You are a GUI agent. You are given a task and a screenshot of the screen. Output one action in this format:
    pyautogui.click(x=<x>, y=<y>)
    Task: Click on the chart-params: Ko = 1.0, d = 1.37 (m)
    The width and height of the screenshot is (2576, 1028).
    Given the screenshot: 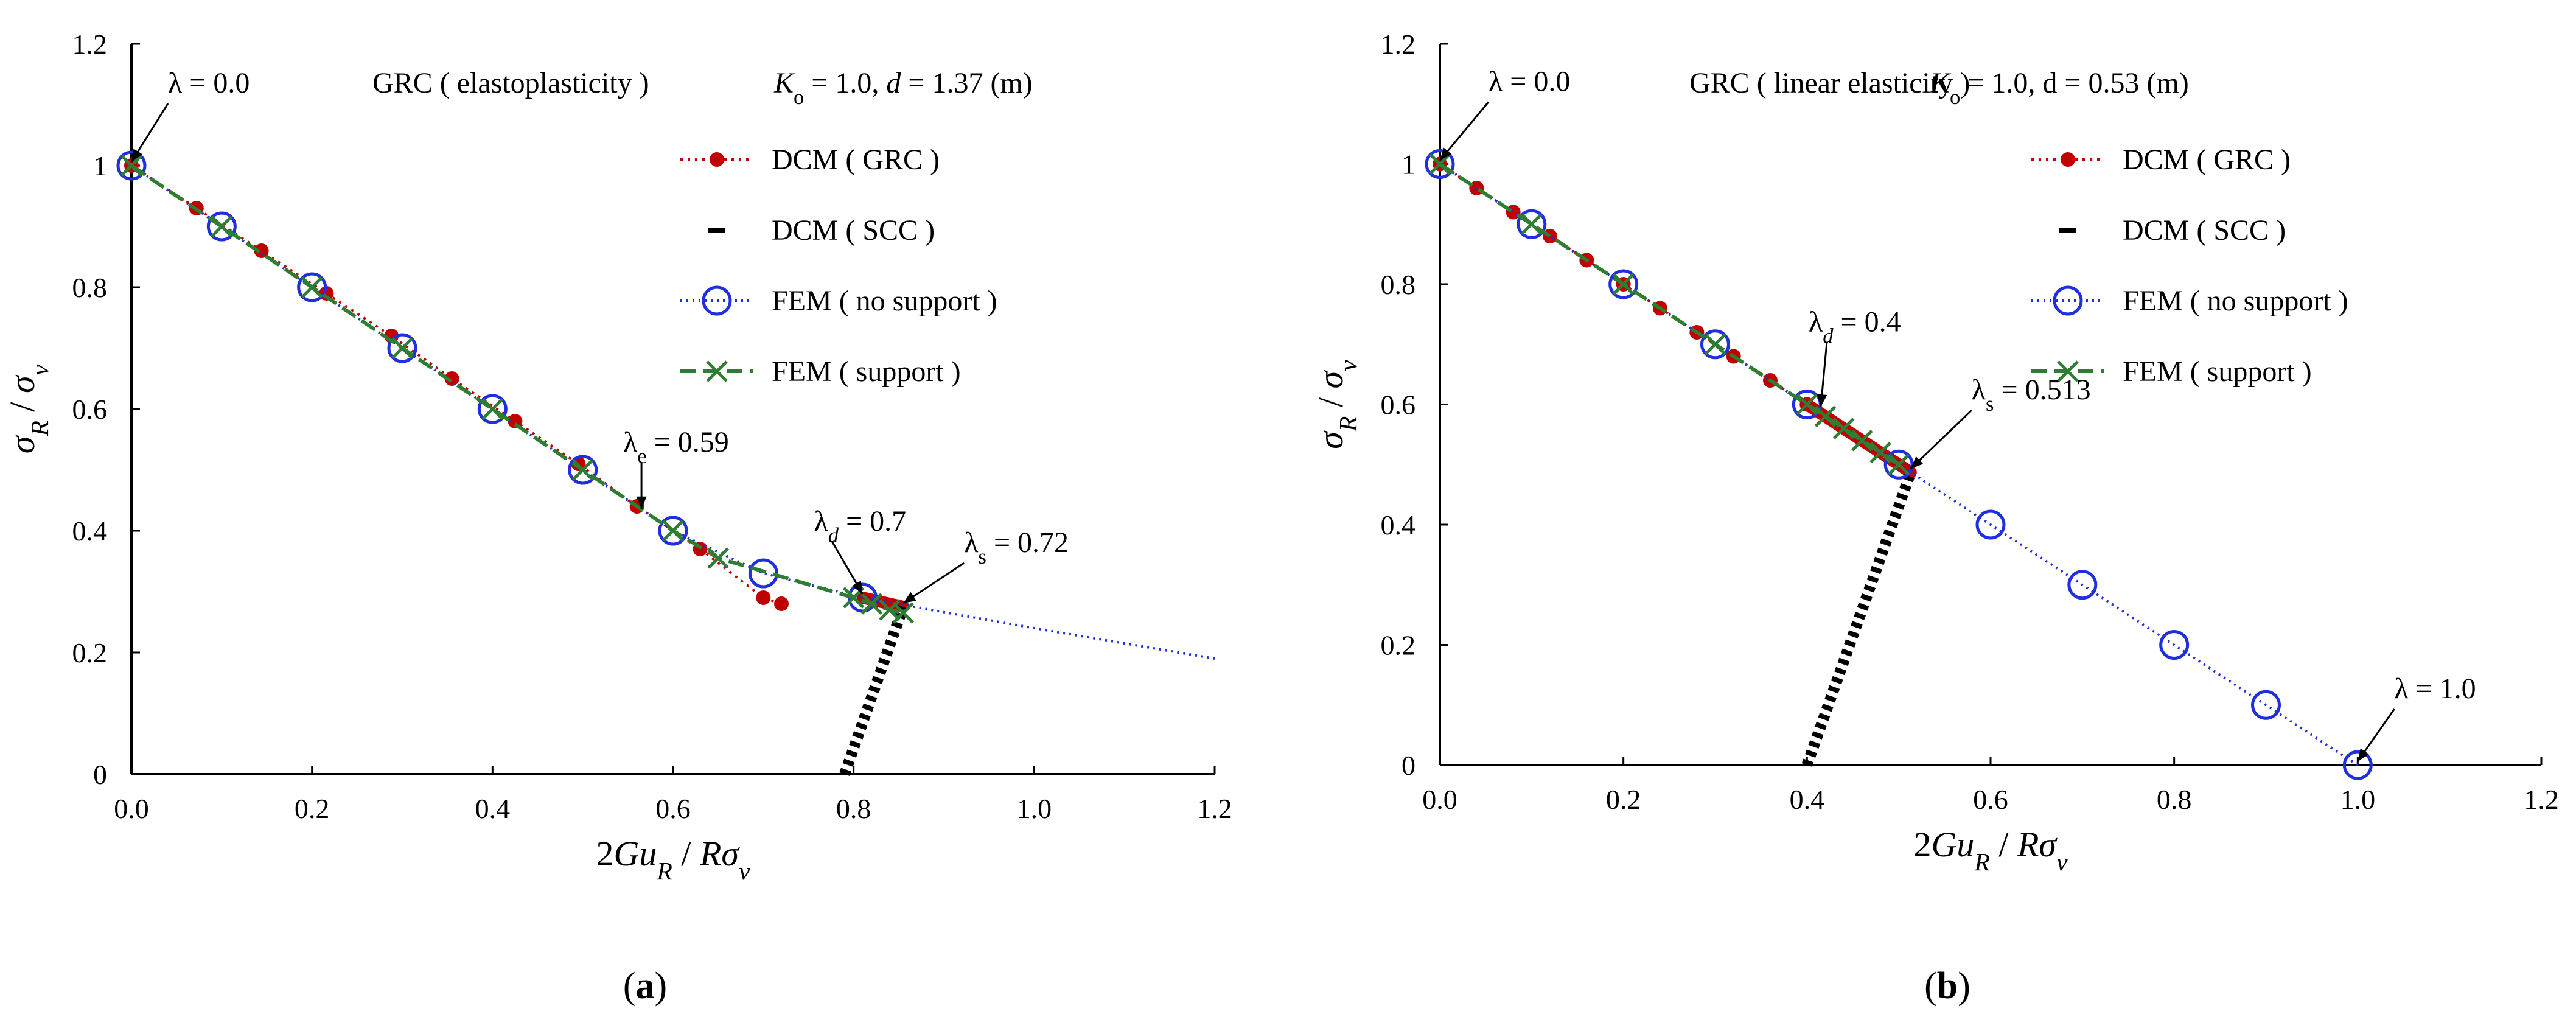 What is the action you would take?
    pyautogui.click(x=903, y=88)
    